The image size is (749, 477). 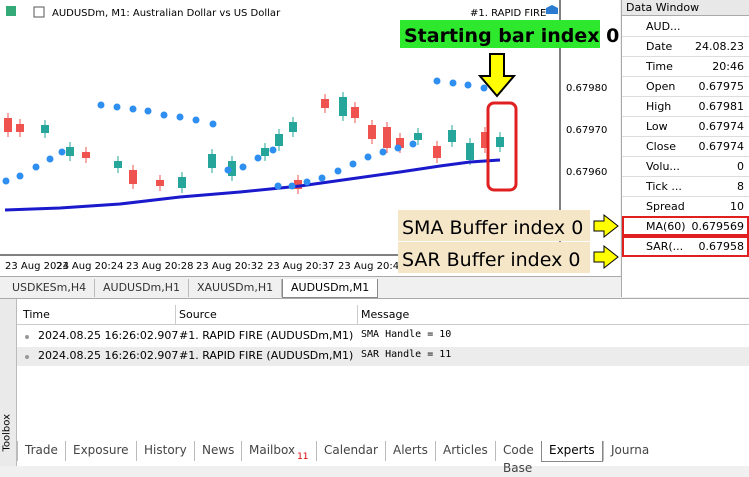 What do you see at coordinates (685, 8) in the screenshot?
I see `data-window-title: Data Window` at bounding box center [685, 8].